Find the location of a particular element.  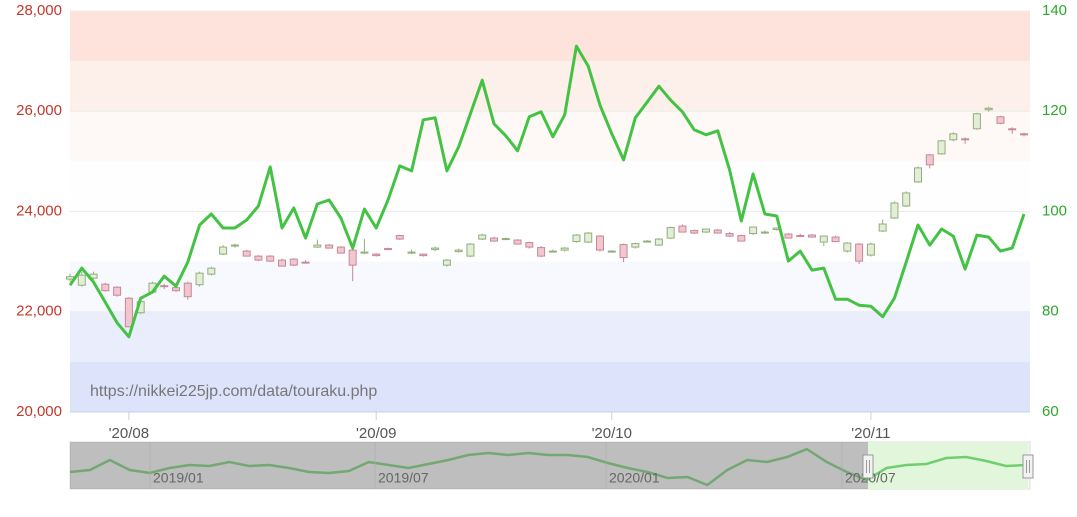

y2-tick-label: 60 is located at coordinates (1050, 411).